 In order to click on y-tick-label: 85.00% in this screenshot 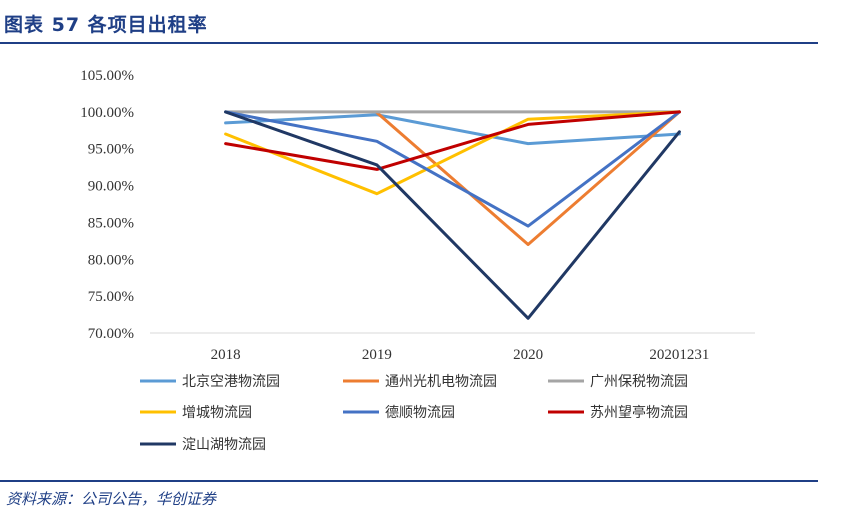, I will do `click(111, 223)`.